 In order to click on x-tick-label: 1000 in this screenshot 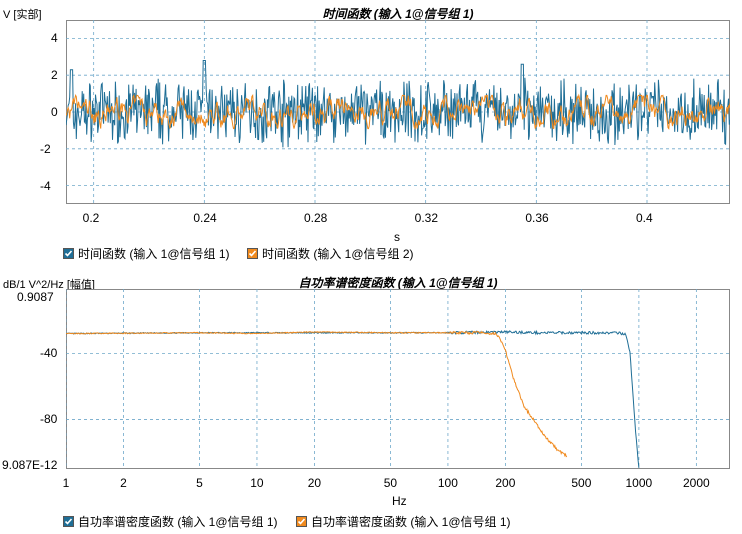, I will do `click(639, 483)`.